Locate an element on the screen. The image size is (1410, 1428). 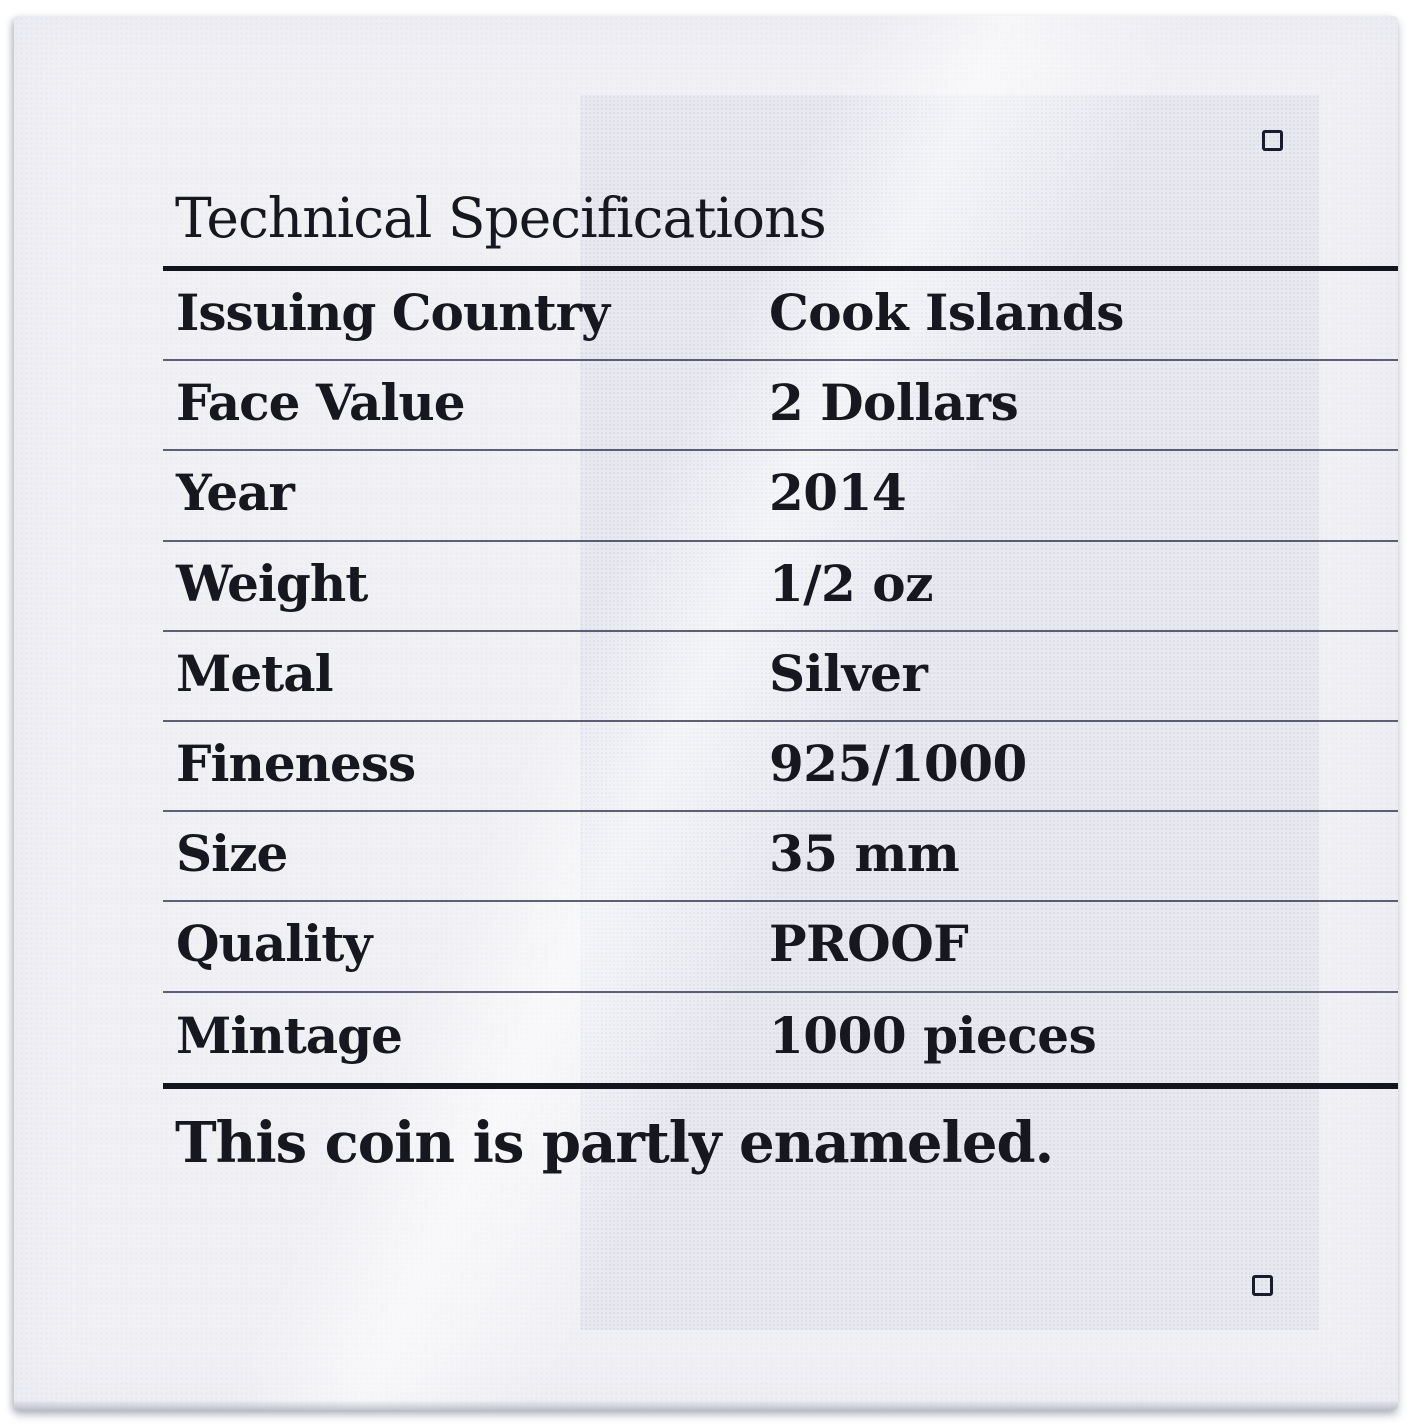
row-label: Quality is located at coordinates (274, 944).